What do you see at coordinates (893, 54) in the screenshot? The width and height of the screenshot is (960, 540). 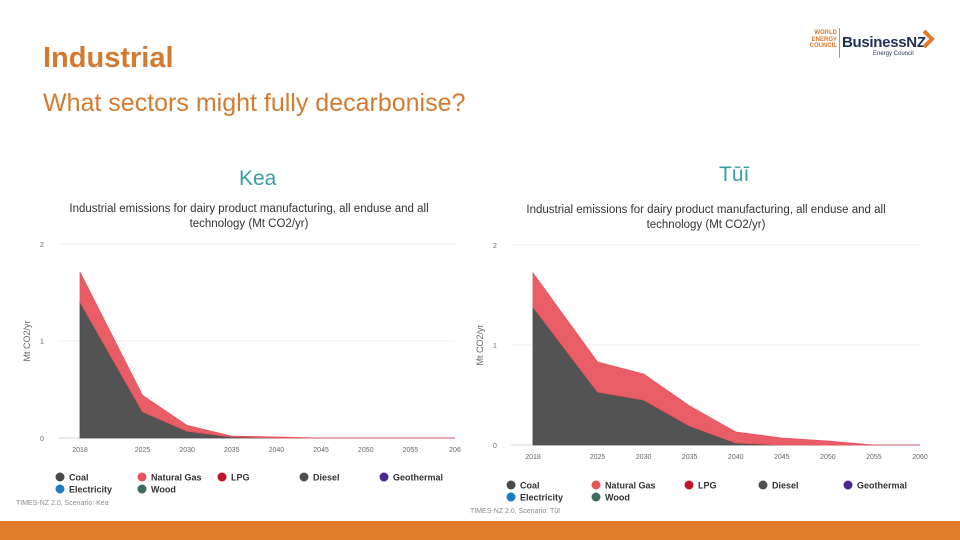 I see `logo-brand-subtext: Energy Council` at bounding box center [893, 54].